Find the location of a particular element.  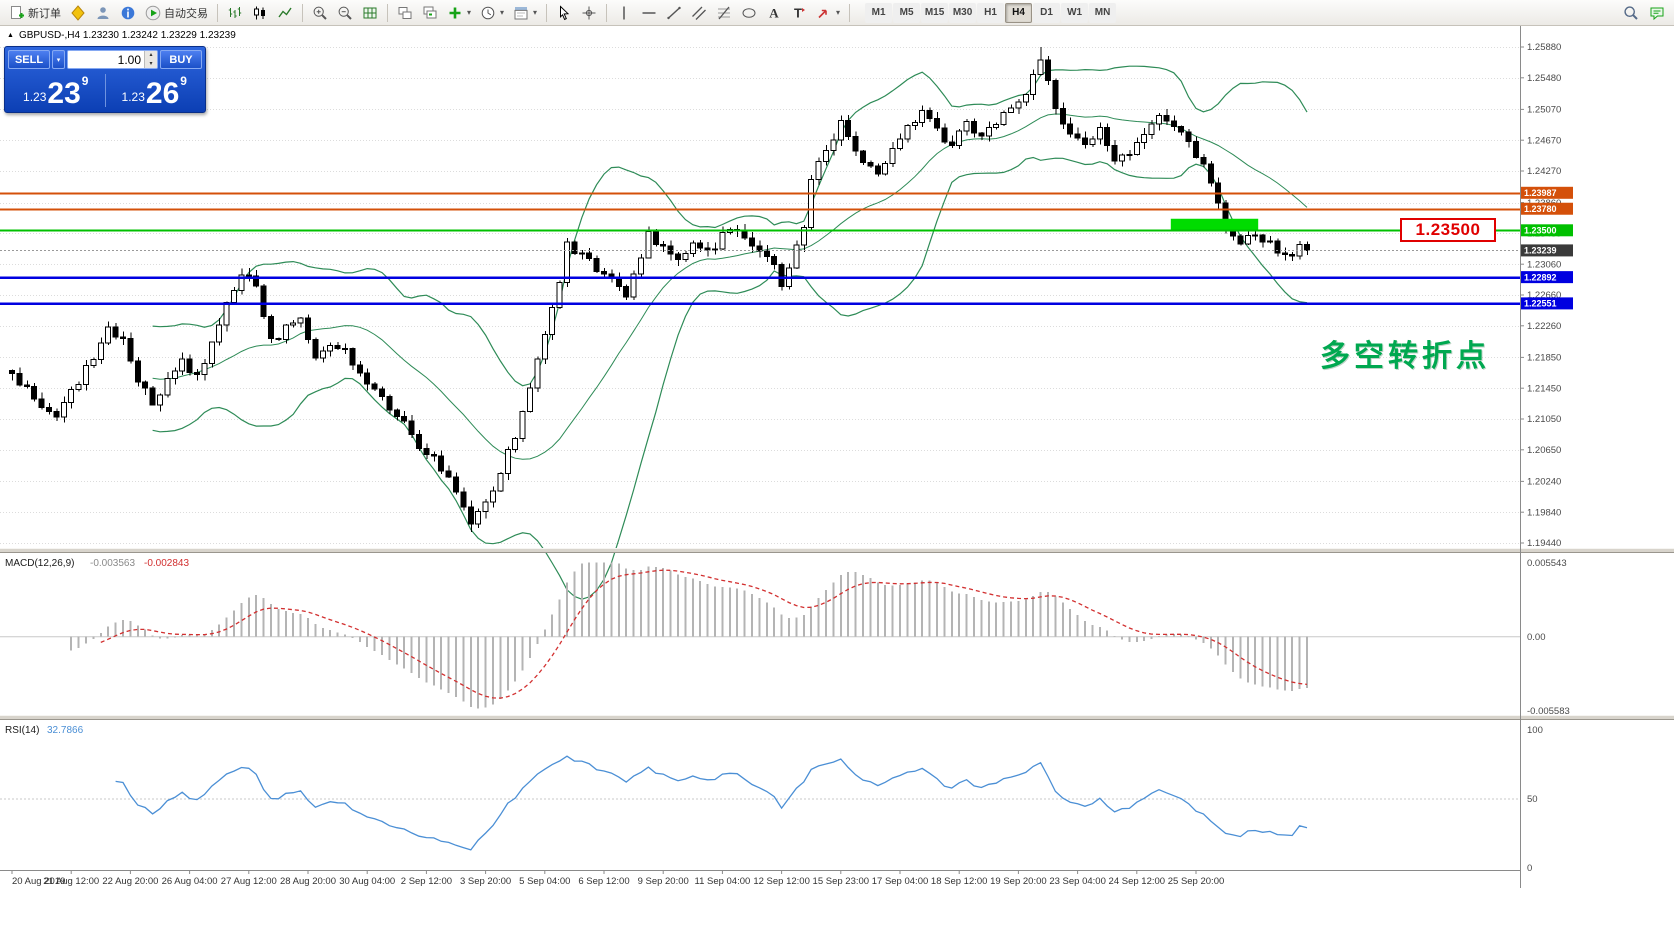

chat-icon is located at coordinates (1657, 13).